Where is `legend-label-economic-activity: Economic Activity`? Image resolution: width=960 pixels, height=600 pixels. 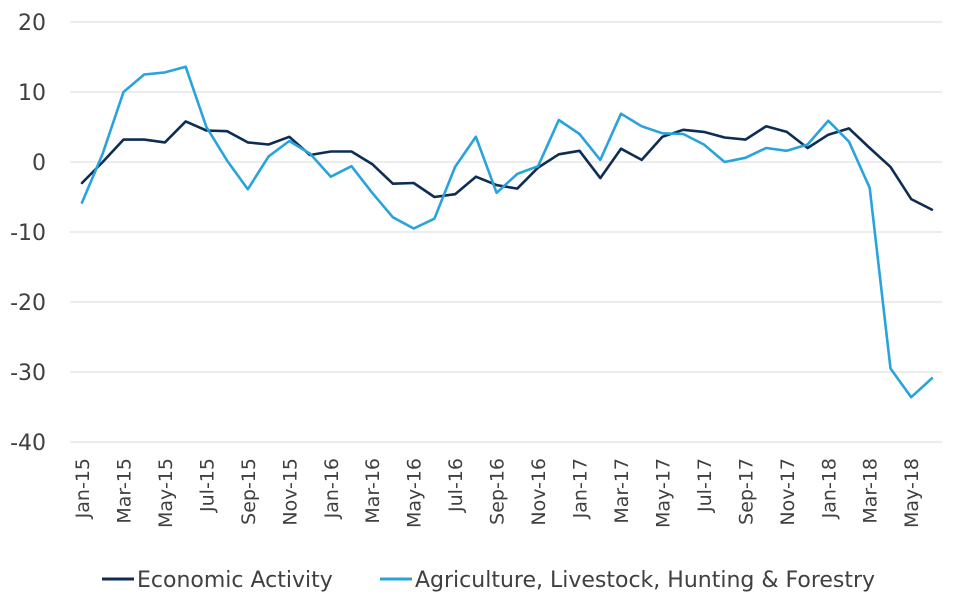 legend-label-economic-activity: Economic Activity is located at coordinates (235, 580).